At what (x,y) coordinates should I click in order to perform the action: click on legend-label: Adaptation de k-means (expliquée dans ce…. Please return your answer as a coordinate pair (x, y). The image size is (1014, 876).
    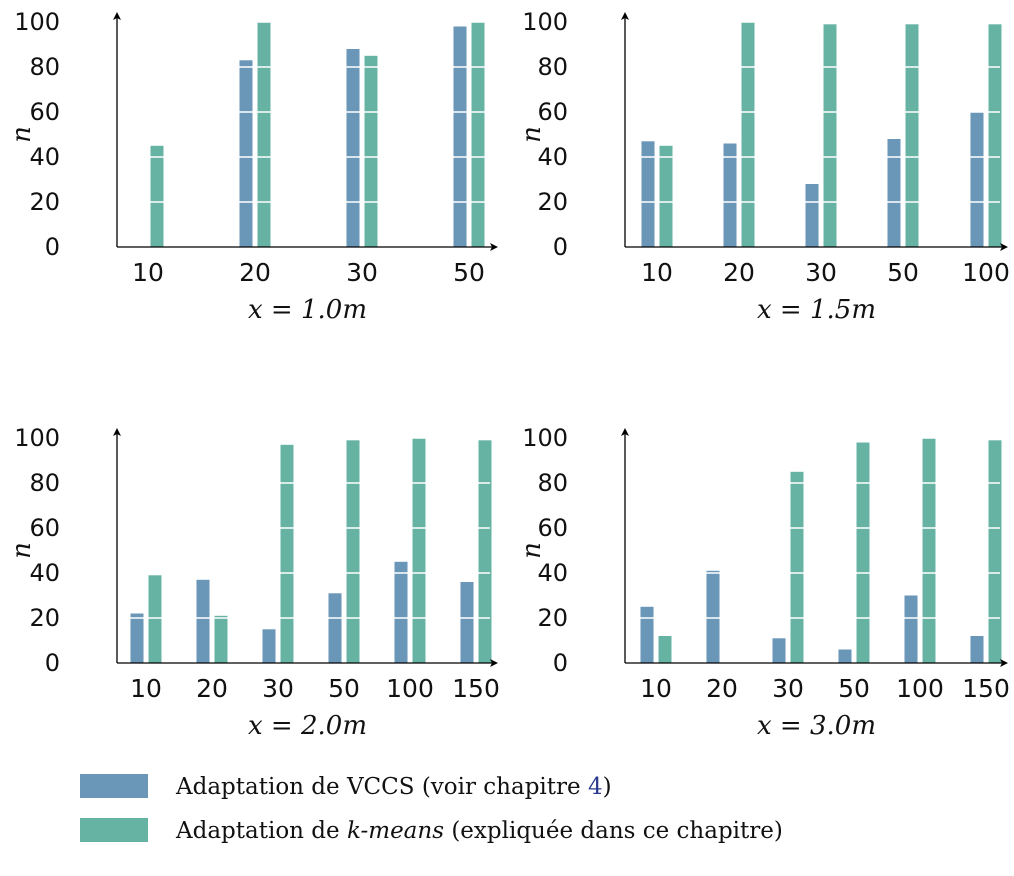
    Looking at the image, I should click on (479, 831).